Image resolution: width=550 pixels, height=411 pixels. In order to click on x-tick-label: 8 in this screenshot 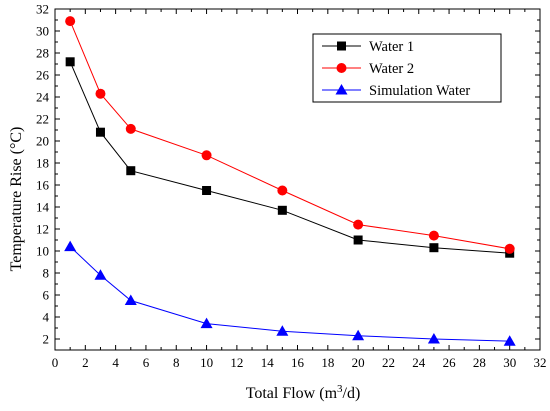, I will do `click(176, 362)`.